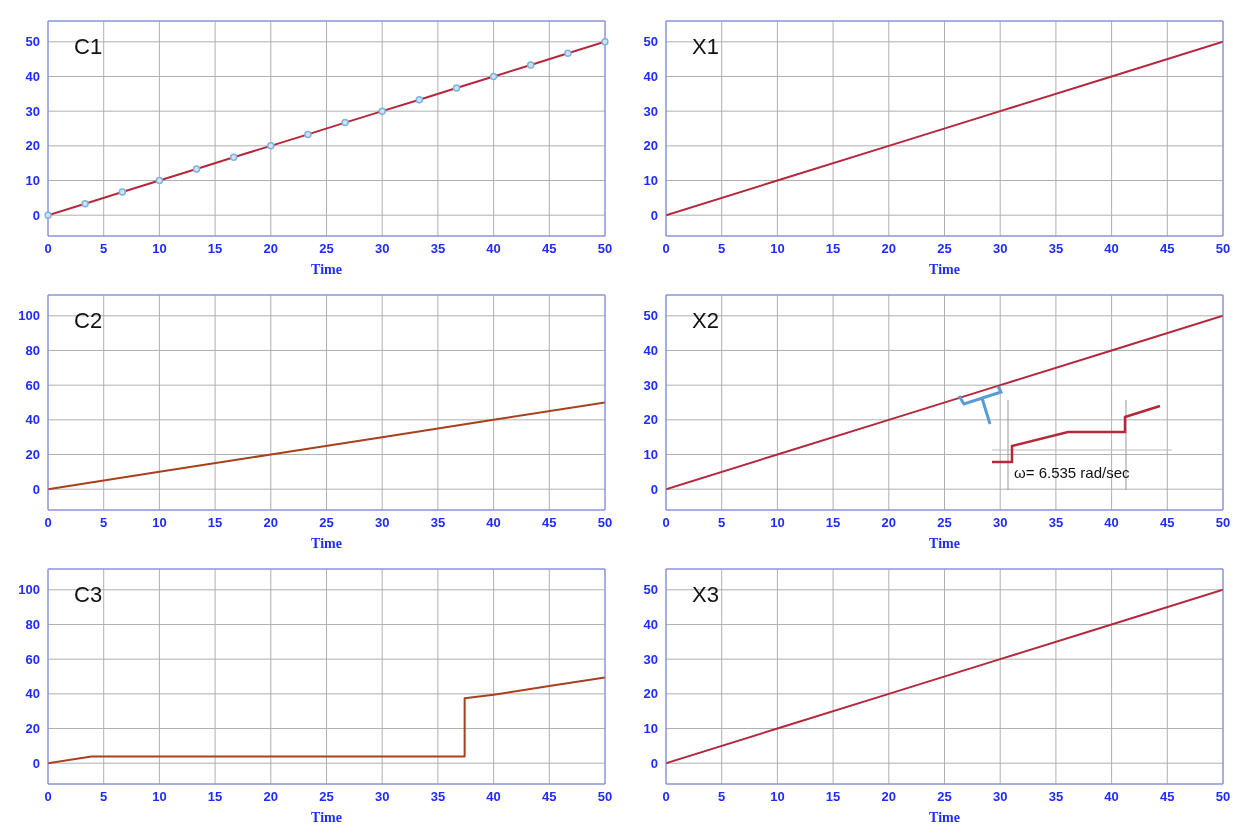  Describe the element at coordinates (1072, 472) in the screenshot. I see `annotation: ω= 6.535 rad/sec` at that location.